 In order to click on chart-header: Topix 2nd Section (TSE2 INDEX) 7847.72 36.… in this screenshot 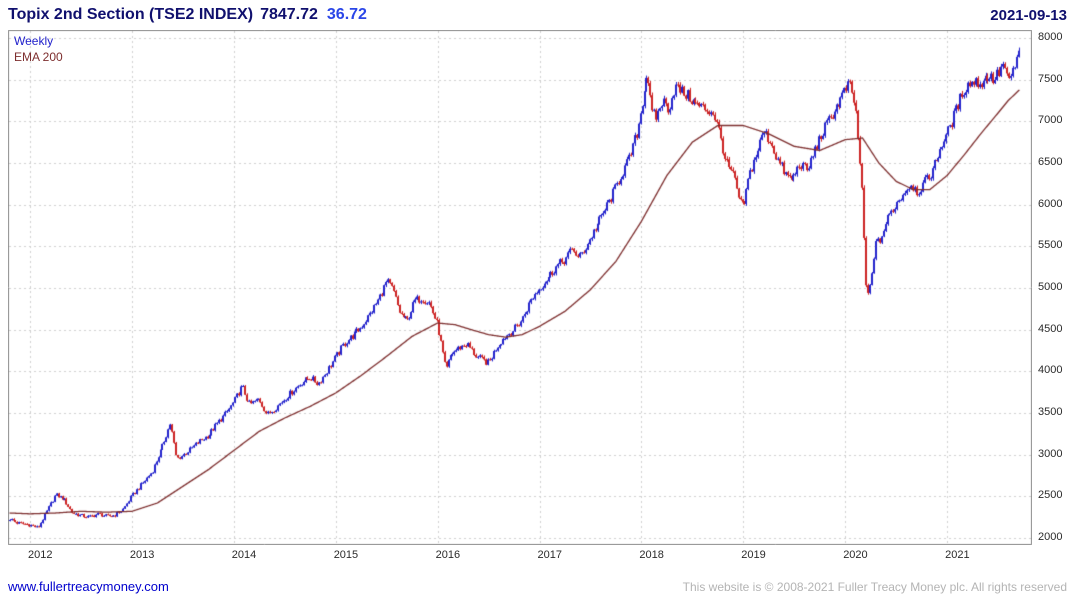, I will do `click(537, 15)`.